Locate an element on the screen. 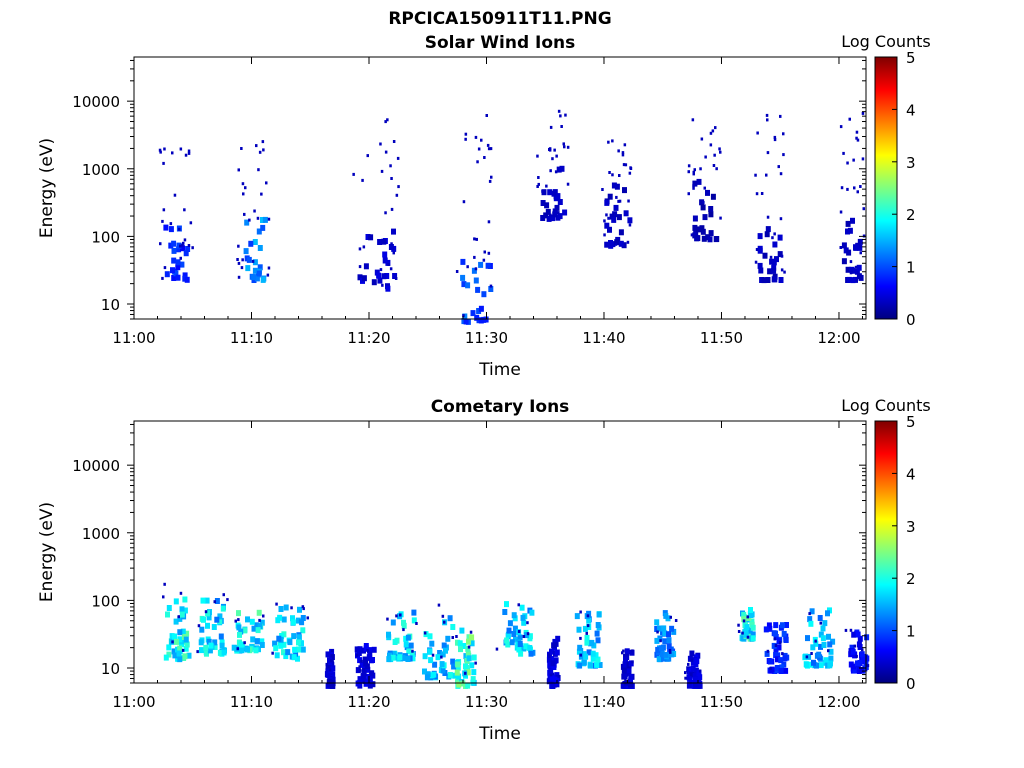 Image resolution: width=1024 pixels, height=768 pixels. burst is located at coordinates (376, 205).